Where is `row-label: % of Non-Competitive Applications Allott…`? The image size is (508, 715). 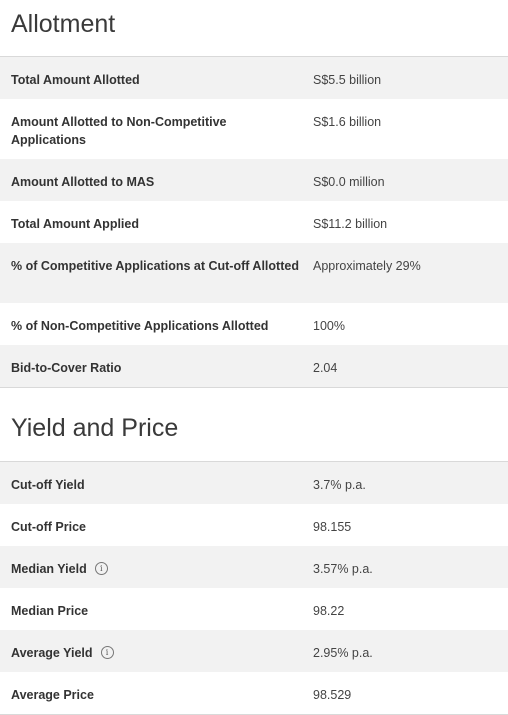
row-label: % of Non-Competitive Applications Allott… is located at coordinates (150, 324).